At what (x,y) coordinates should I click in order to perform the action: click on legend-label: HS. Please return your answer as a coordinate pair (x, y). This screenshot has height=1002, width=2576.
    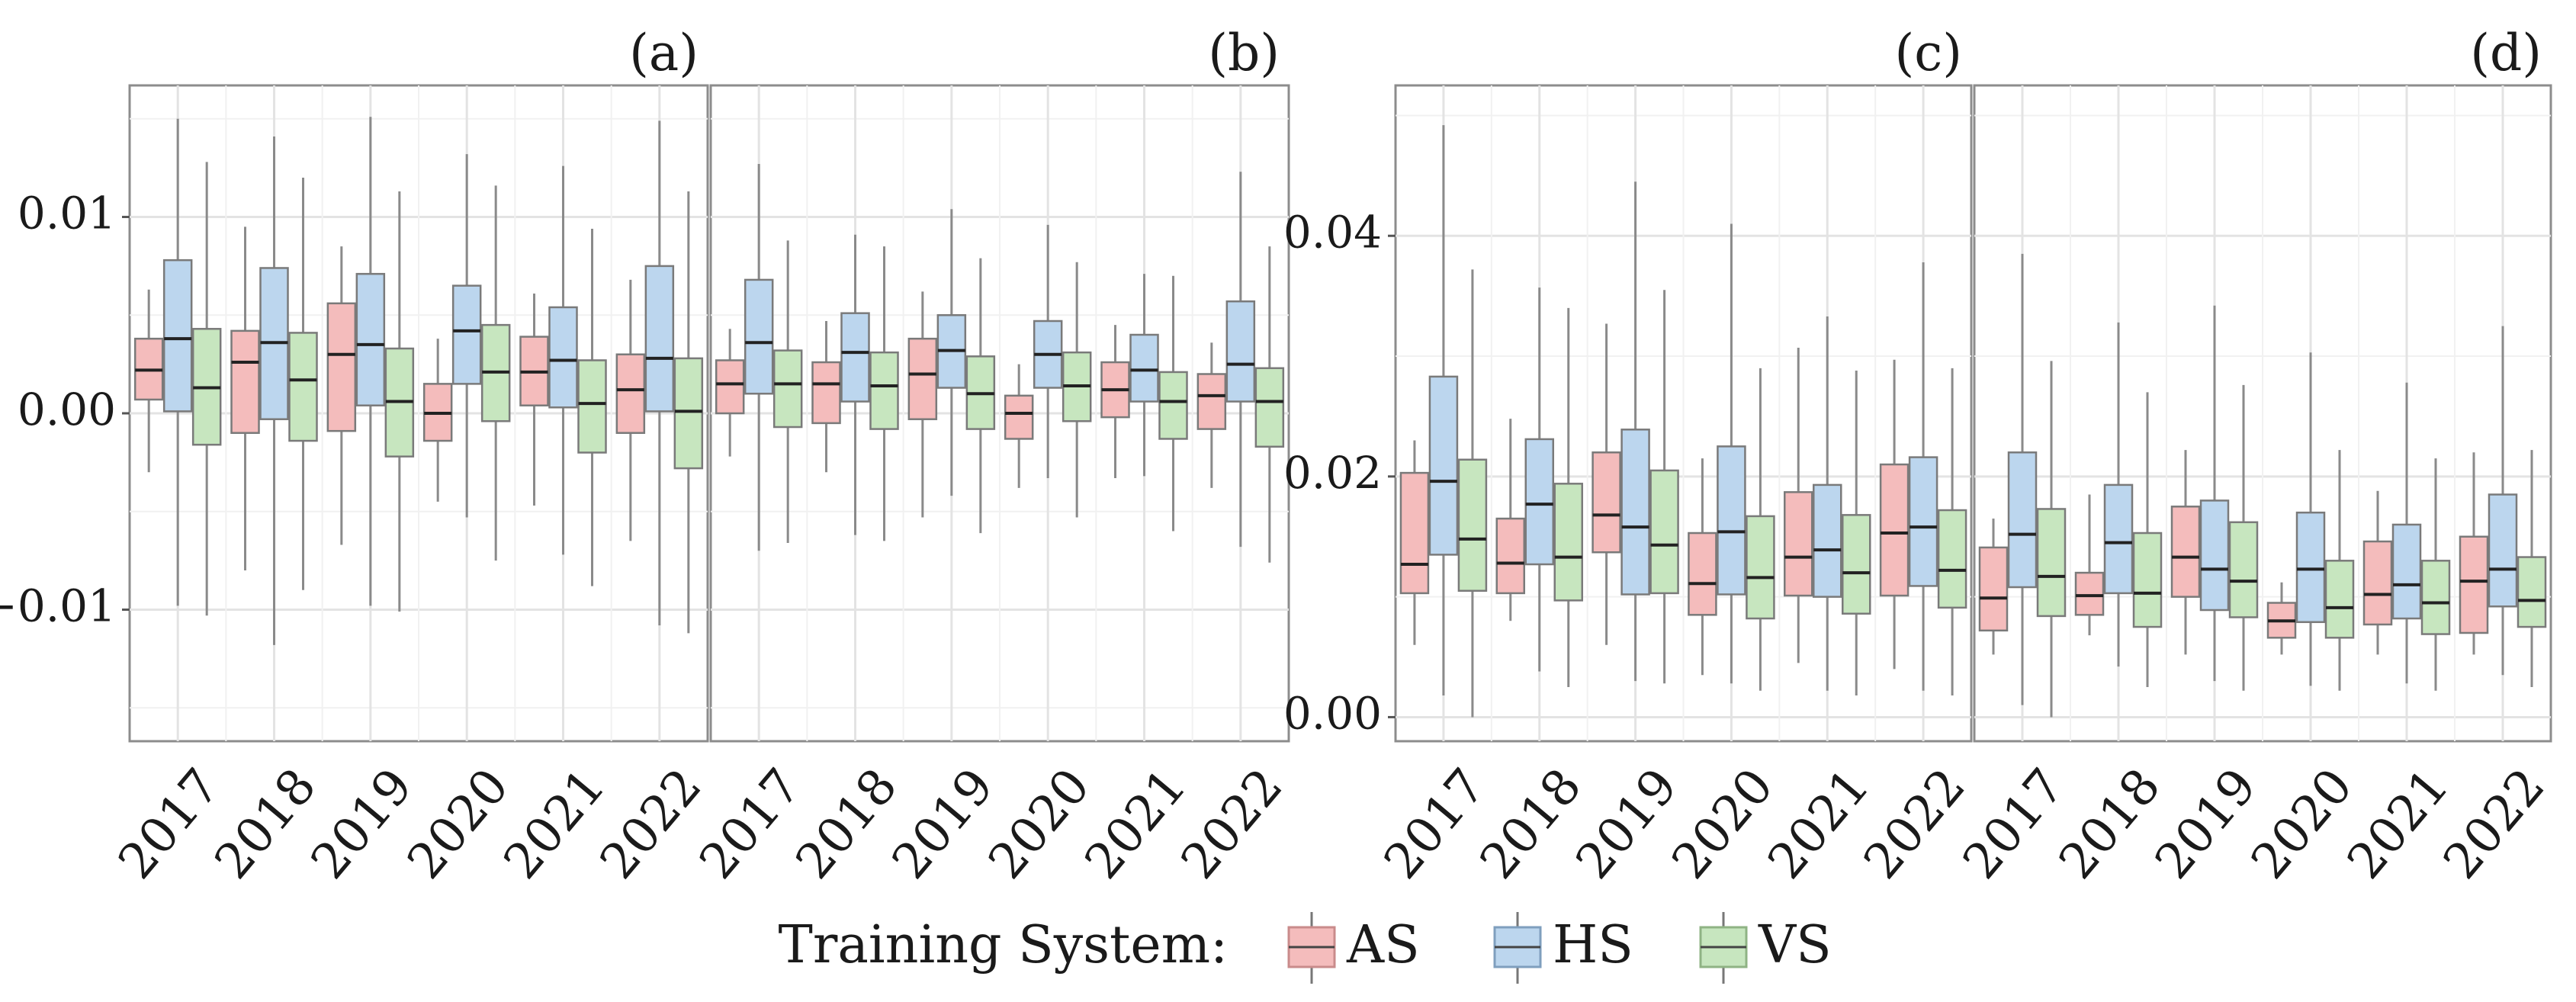
    Looking at the image, I should click on (1593, 945).